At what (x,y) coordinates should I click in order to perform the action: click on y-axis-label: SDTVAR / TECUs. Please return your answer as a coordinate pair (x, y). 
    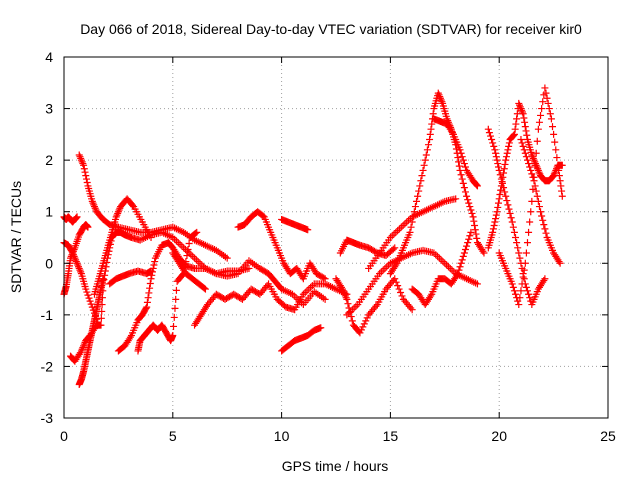
    Looking at the image, I should click on (16, 237).